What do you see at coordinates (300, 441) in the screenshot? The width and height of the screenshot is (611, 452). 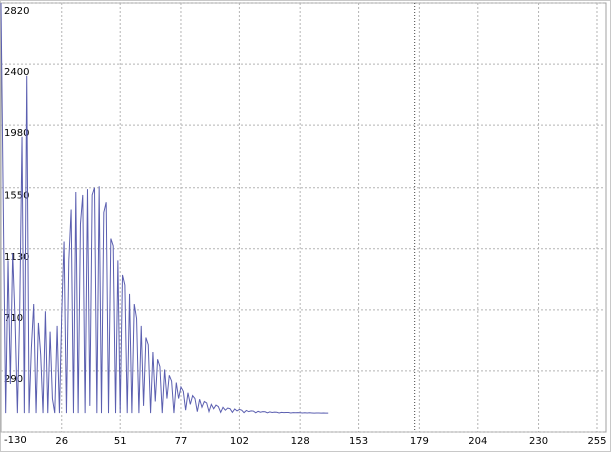 I see `x-tick-label: 128` at bounding box center [300, 441].